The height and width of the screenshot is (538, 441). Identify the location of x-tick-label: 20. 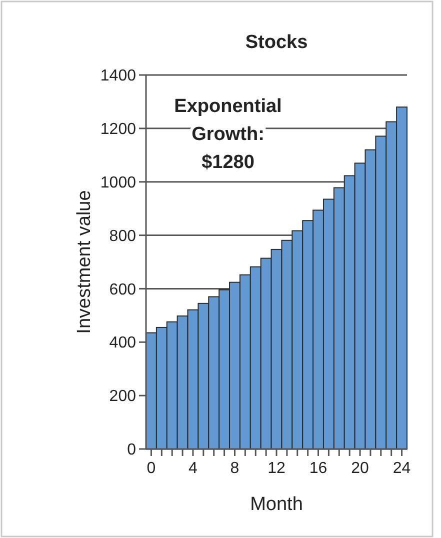
(360, 468).